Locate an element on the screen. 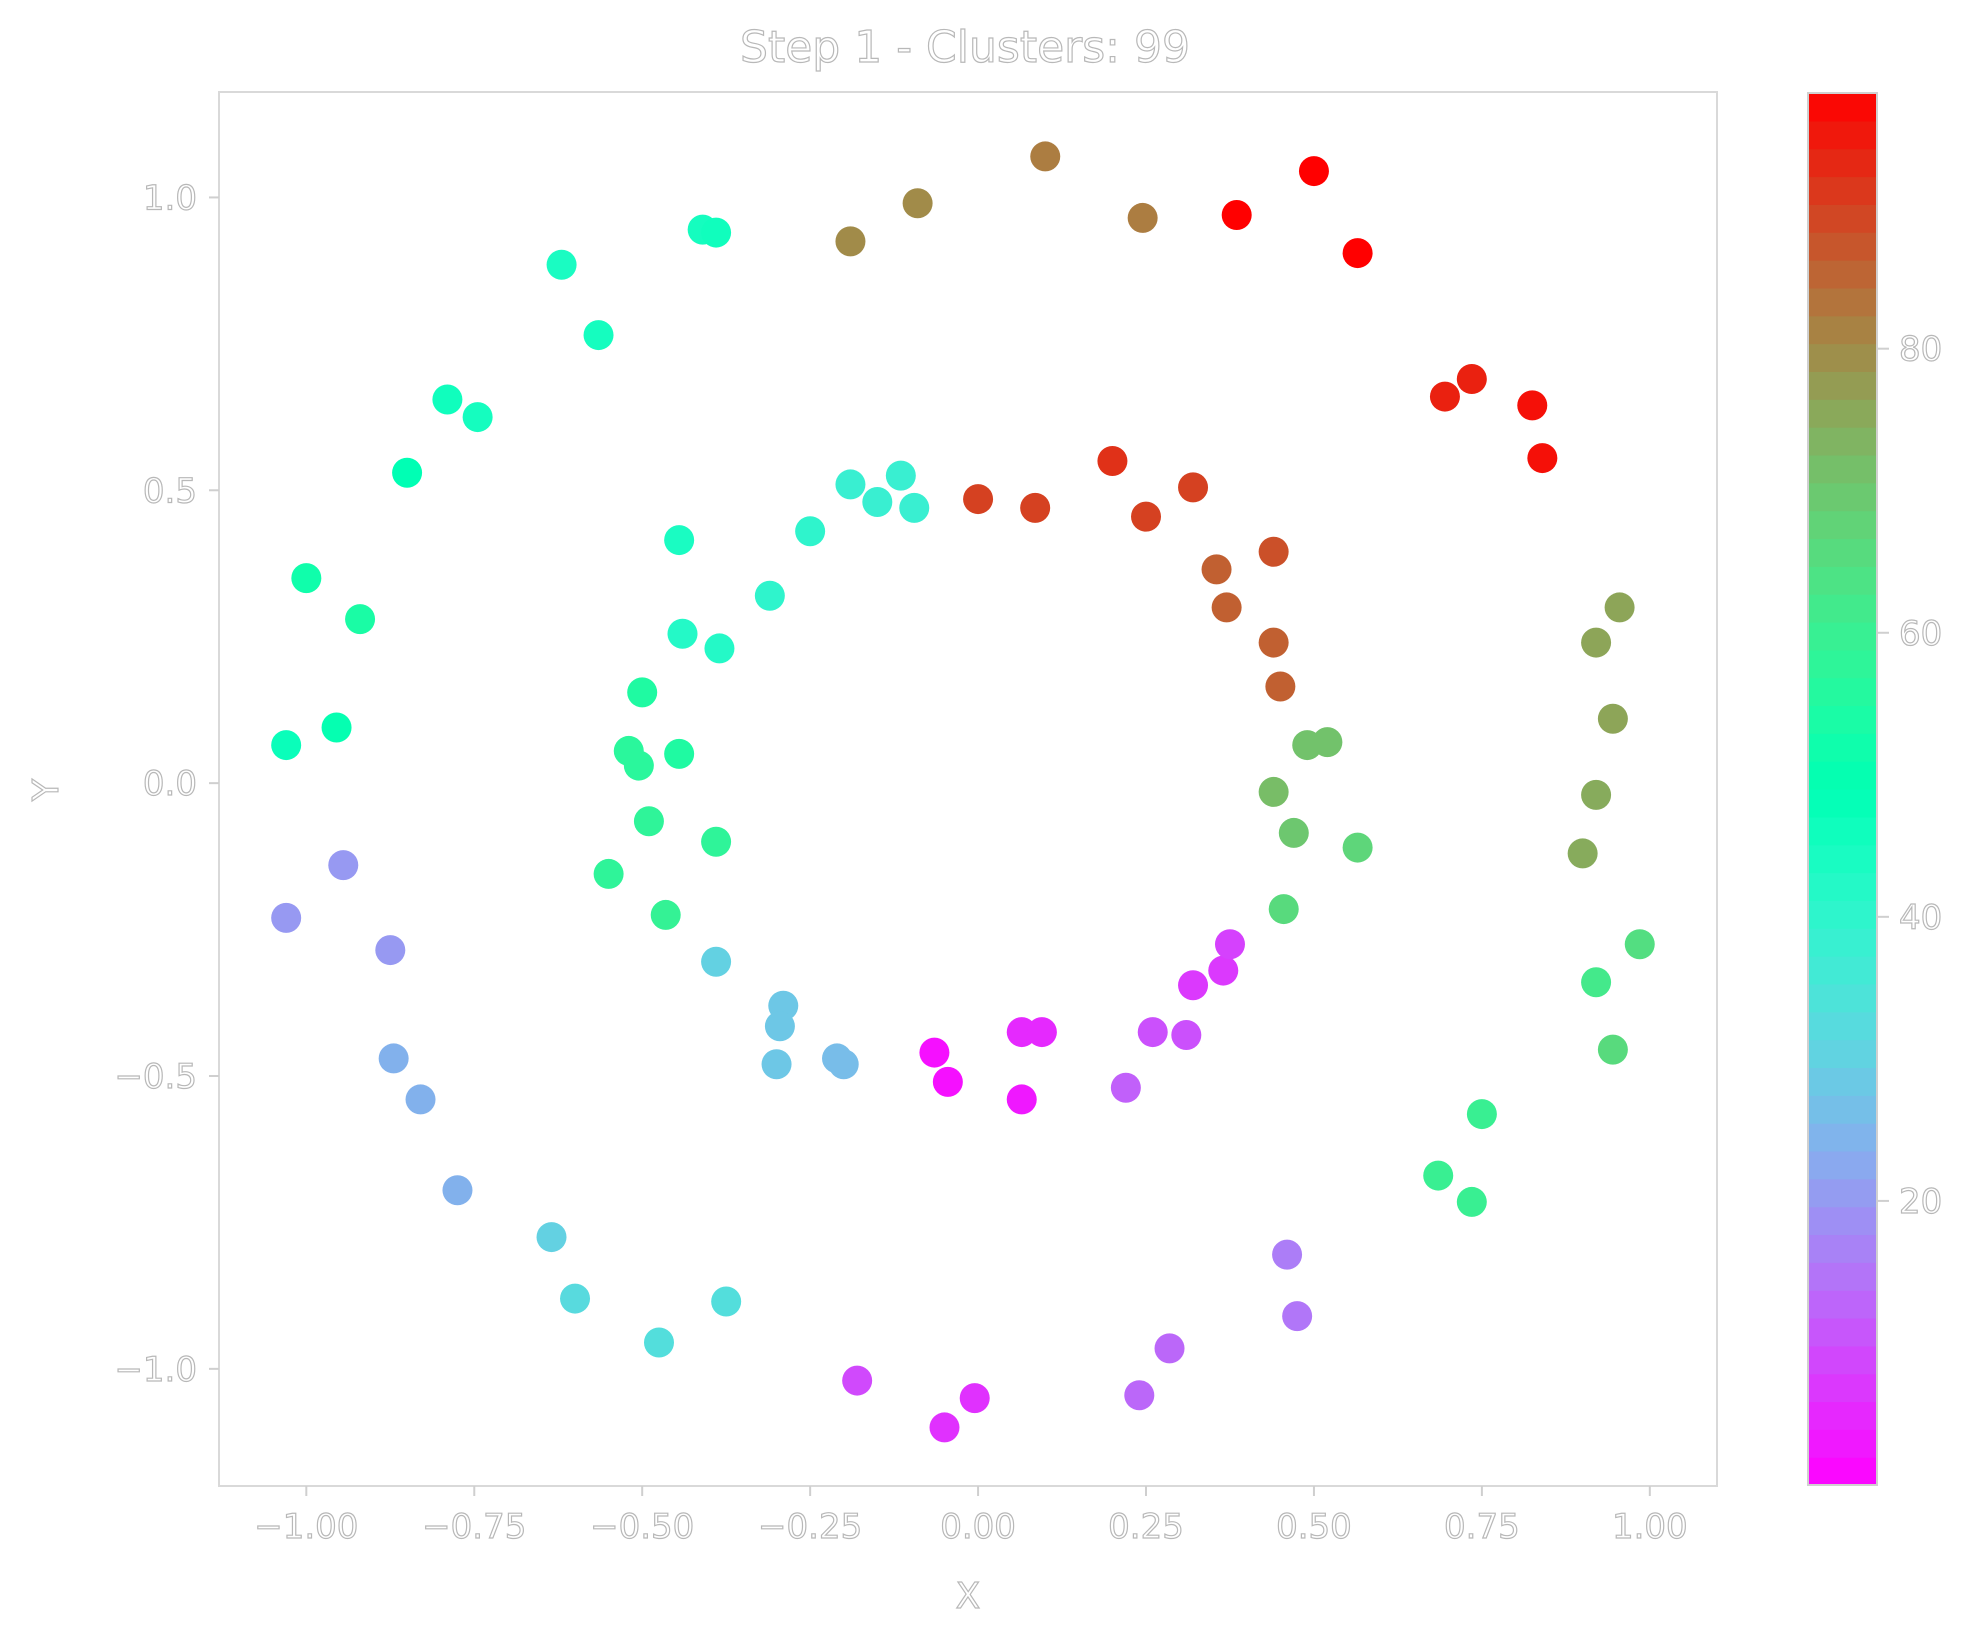  y-axis-label: Y is located at coordinates (46, 790).